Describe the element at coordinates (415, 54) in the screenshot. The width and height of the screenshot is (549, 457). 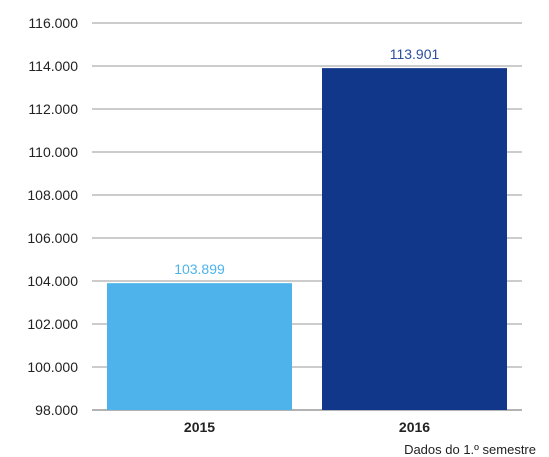
I see `data-label-2016: 113.901` at that location.